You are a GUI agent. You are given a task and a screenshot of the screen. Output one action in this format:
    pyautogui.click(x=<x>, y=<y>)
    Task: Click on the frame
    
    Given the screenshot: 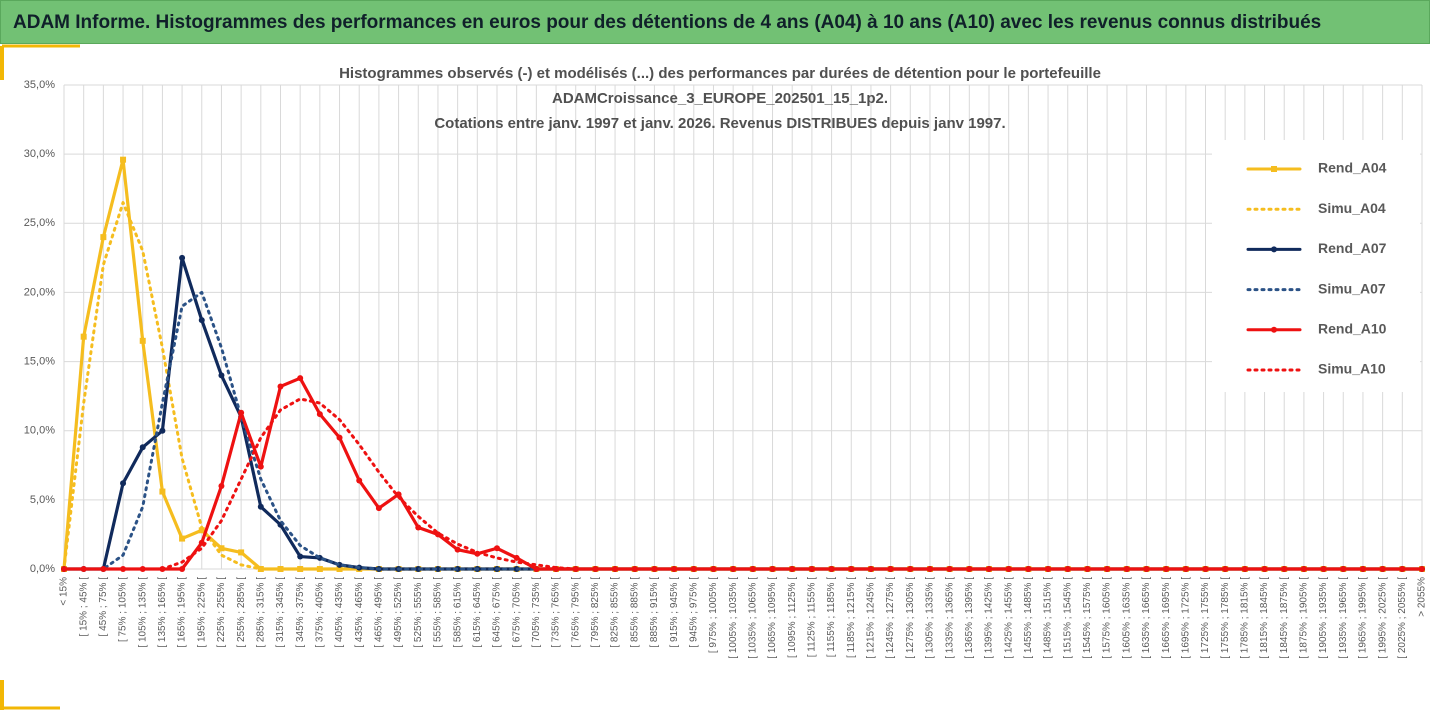 What is the action you would take?
    pyautogui.click(x=2, y=378)
    